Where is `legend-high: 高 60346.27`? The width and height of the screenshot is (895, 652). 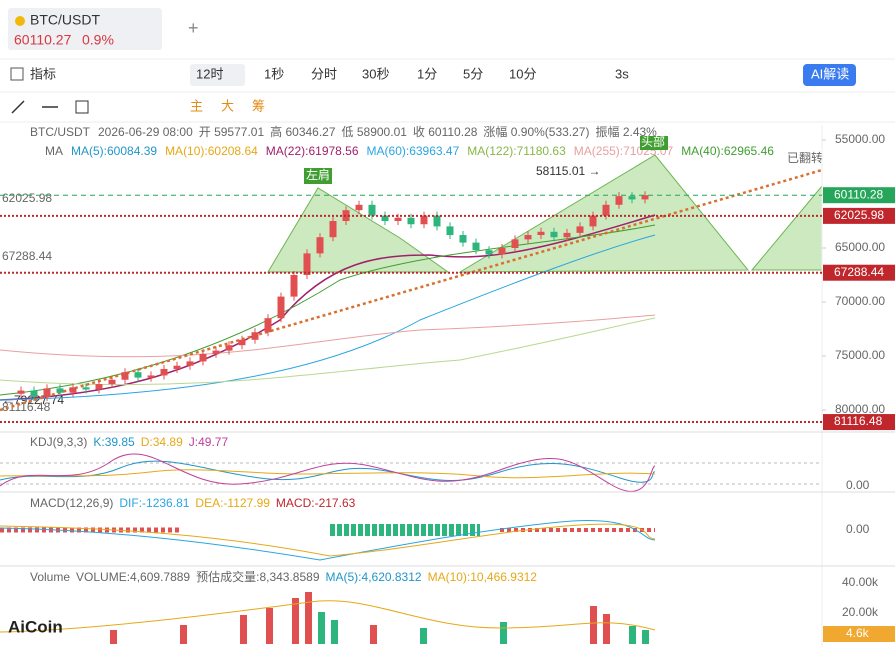 legend-high: 高 60346.27 is located at coordinates (303, 131).